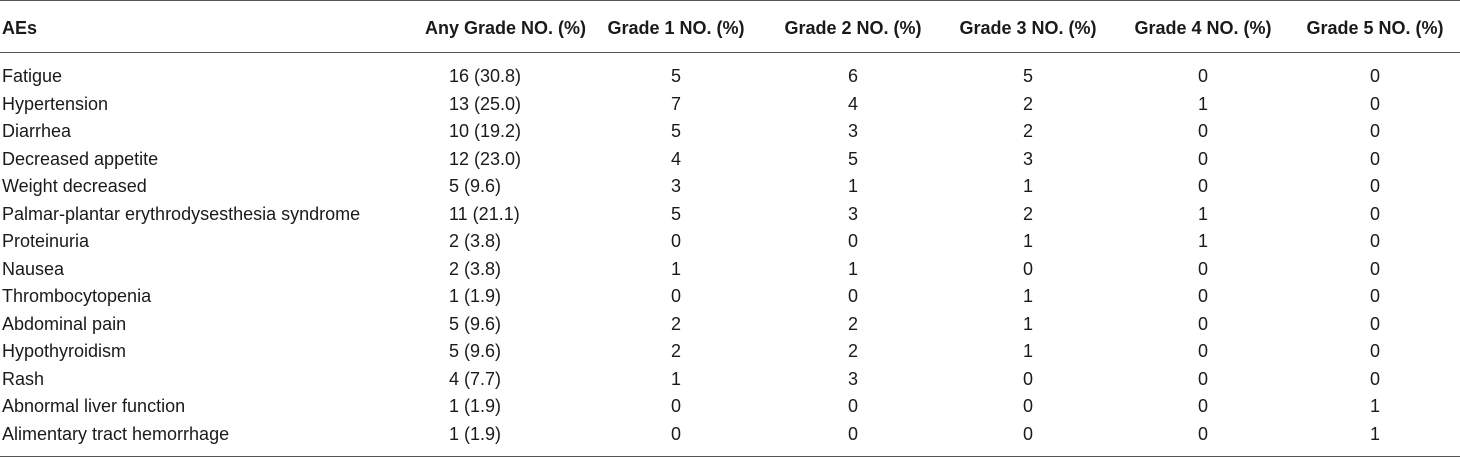 Image resolution: width=1460 pixels, height=458 pixels. What do you see at coordinates (730, 297) in the screenshot?
I see `table-row: Thrombocytopenia 1 (1.9) 0 0 1 0 0` at bounding box center [730, 297].